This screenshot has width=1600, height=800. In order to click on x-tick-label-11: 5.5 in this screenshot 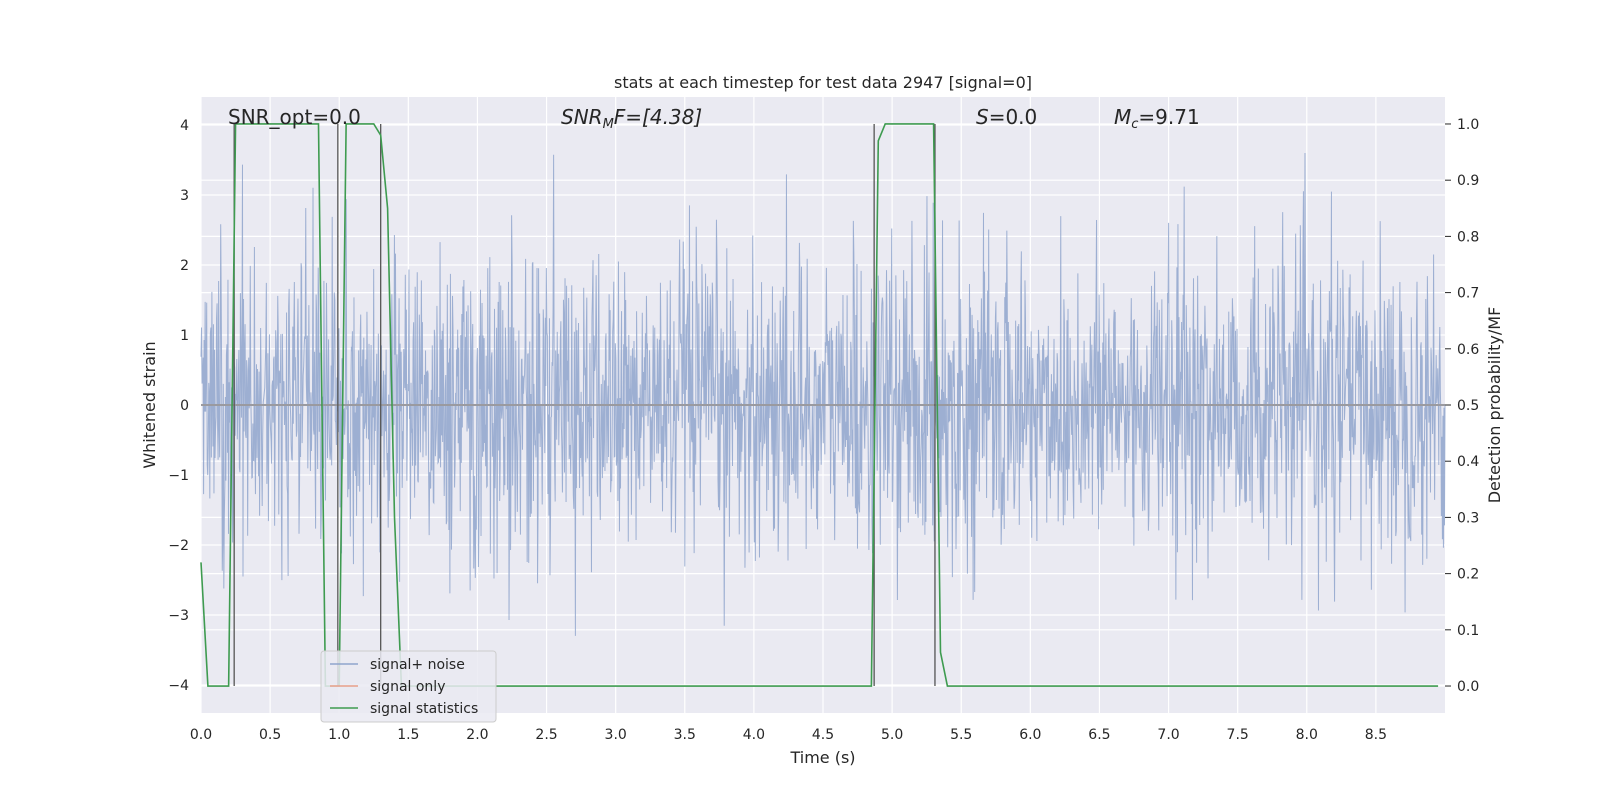, I will do `click(961, 735)`.